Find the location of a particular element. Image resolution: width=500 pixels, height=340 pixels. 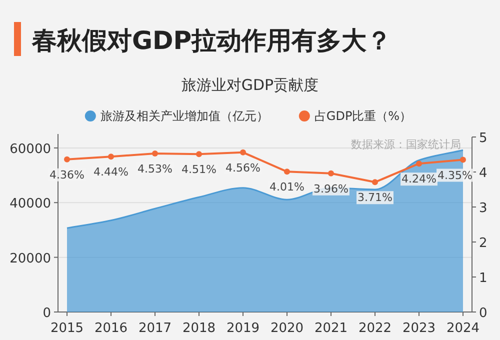

data-label: 4.53% is located at coordinates (155, 169).